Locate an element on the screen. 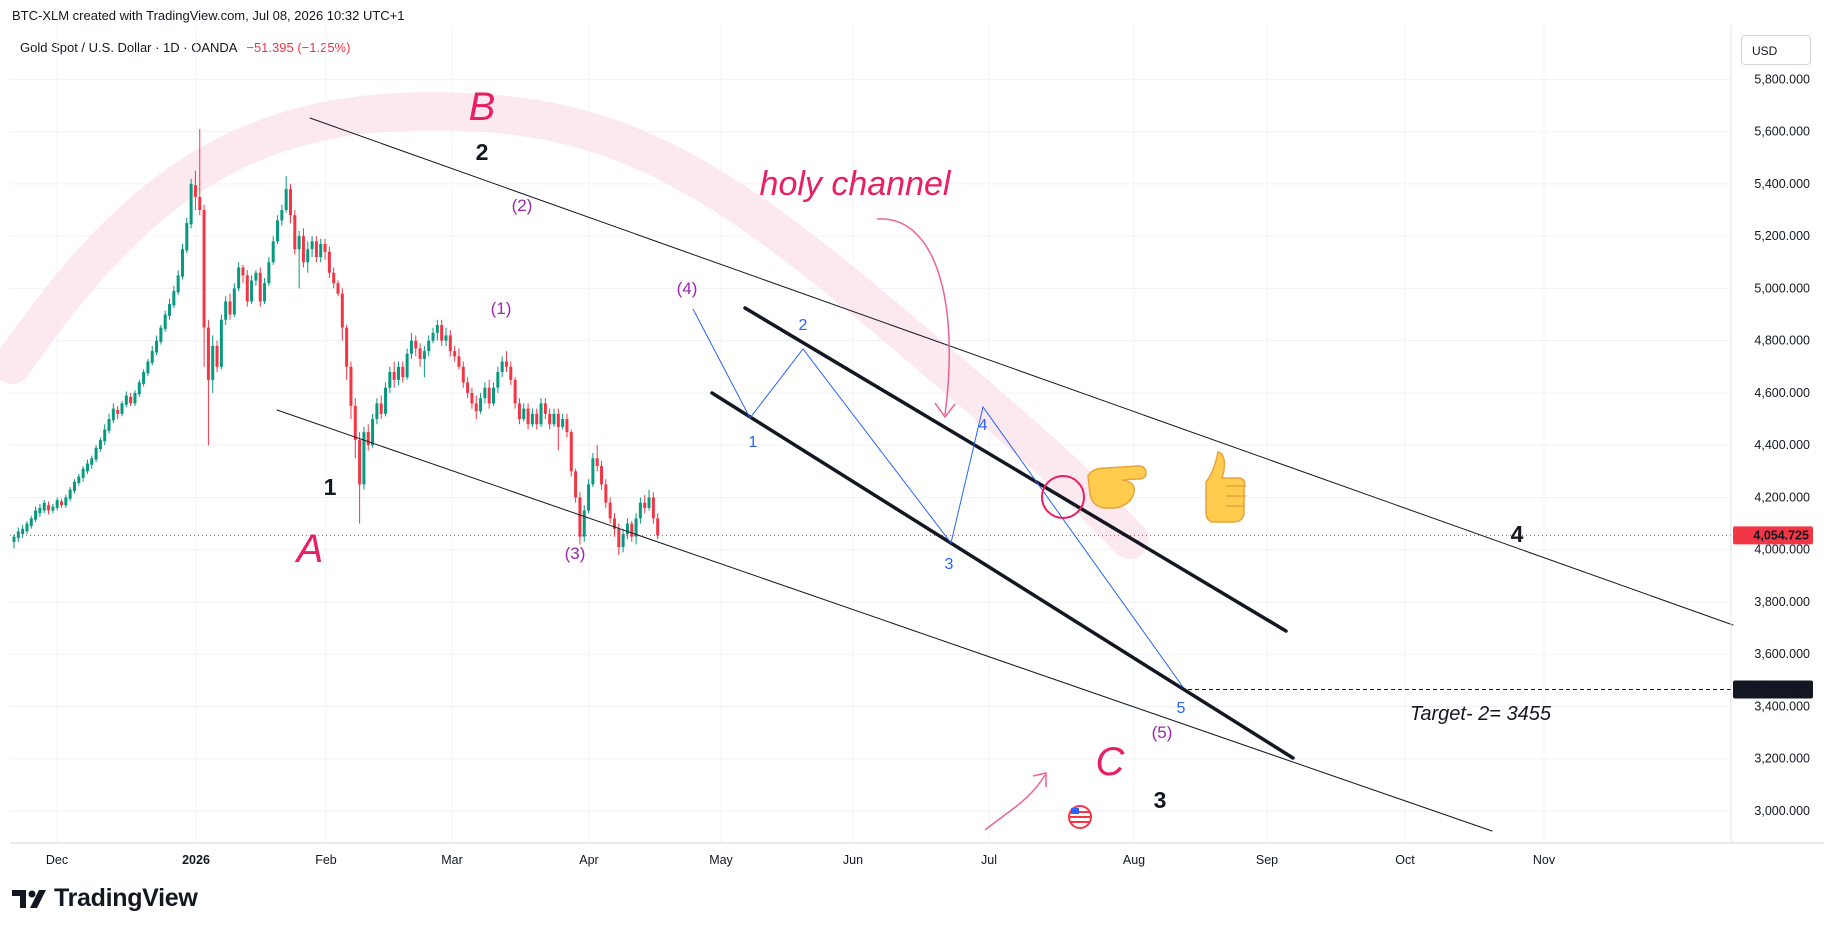 Image resolution: width=1824 pixels, height=929 pixels. blue-count-5: 5 is located at coordinates (1181, 708).